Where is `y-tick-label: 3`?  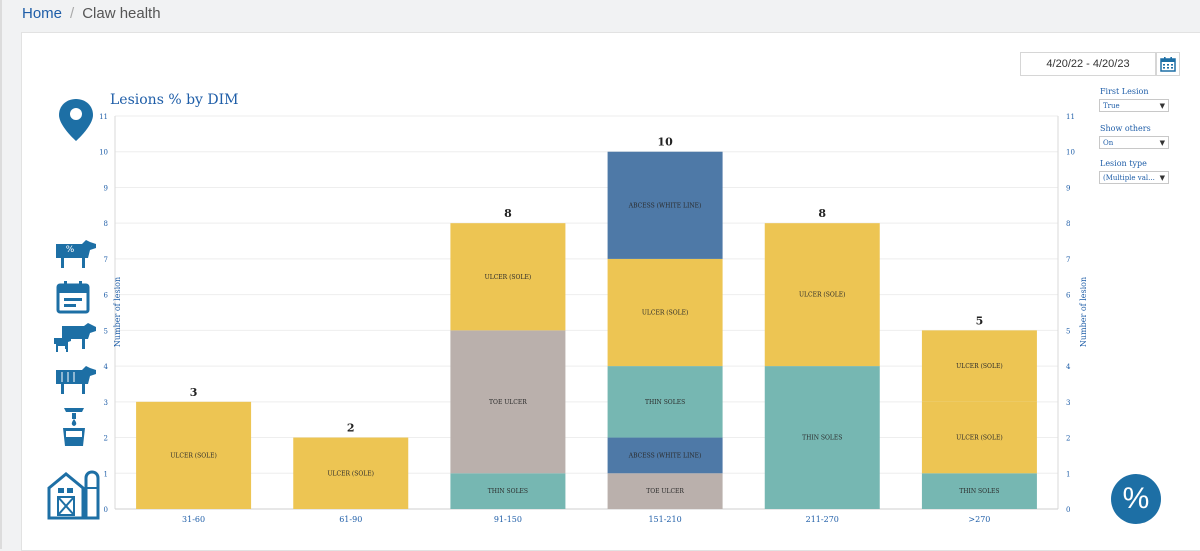
y-tick-label: 3 is located at coordinates (106, 403).